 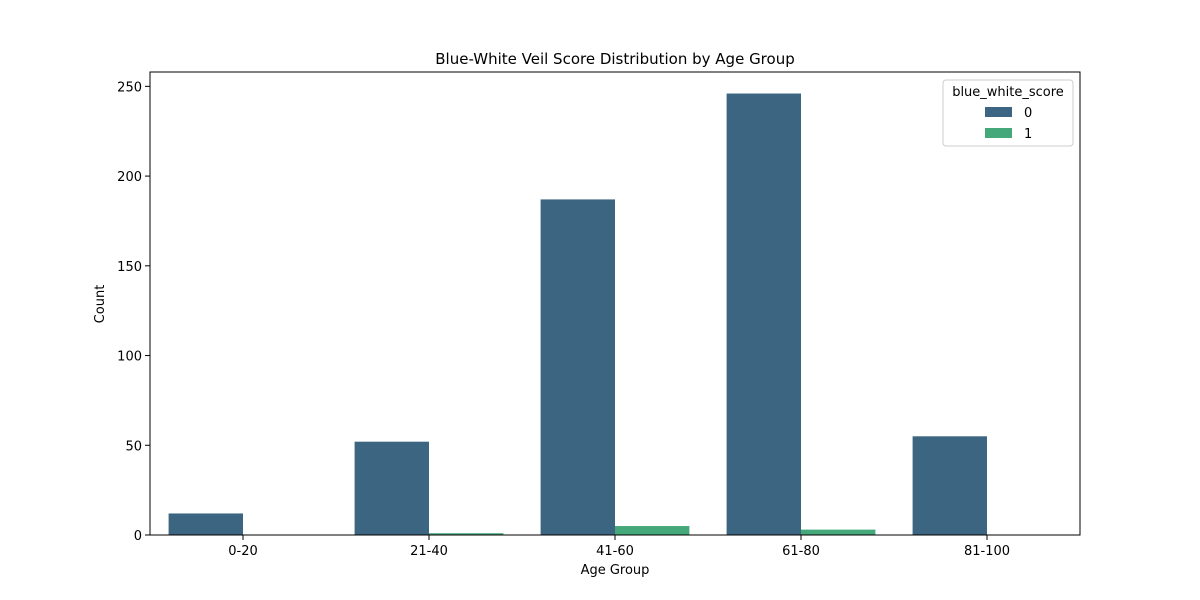 I want to click on x-tick-label: 41-60, so click(x=615, y=551).